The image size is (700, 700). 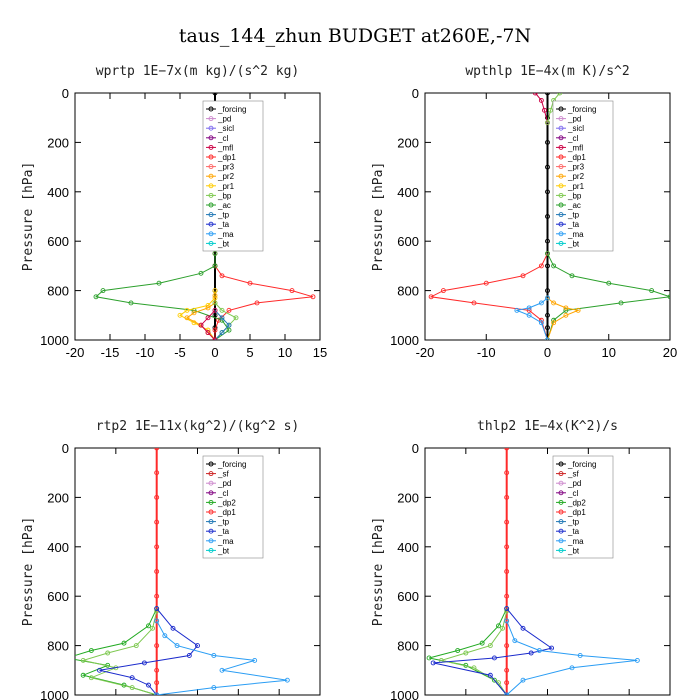 I want to click on x-tick-label: -15, so click(x=110, y=352).